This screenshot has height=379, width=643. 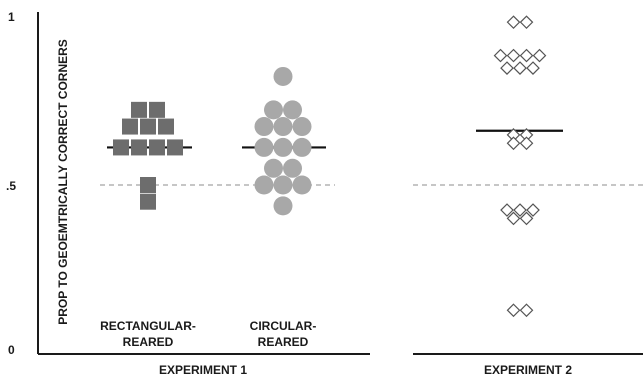 What do you see at coordinates (11, 350) in the screenshot?
I see `y-tick-label-0: 0` at bounding box center [11, 350].